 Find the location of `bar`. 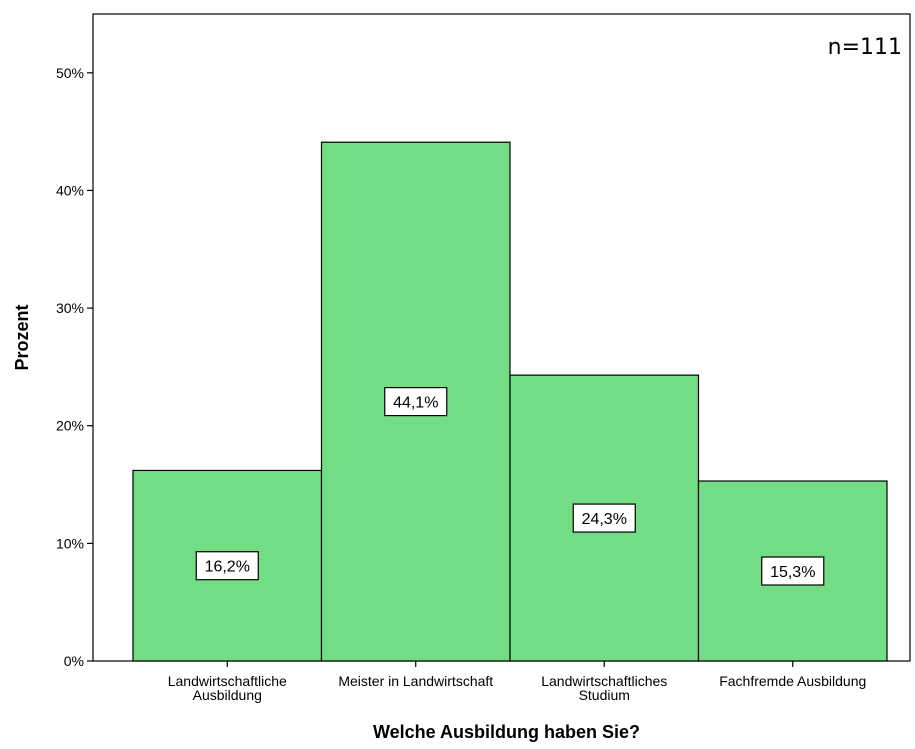

bar is located at coordinates (227, 565).